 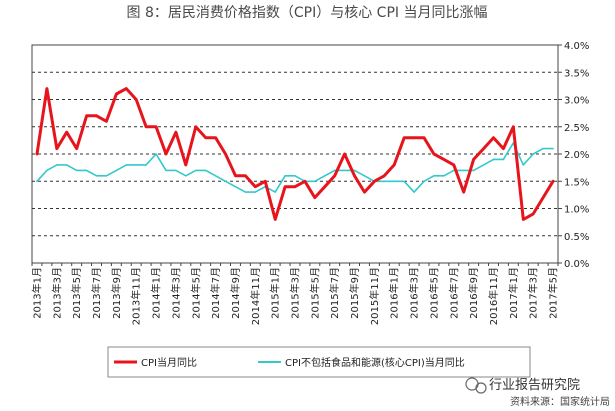 I want to click on legend-label-core-cpi: CPI不包括食品和能源(核心CPI)当月同比, so click(x=375, y=362).